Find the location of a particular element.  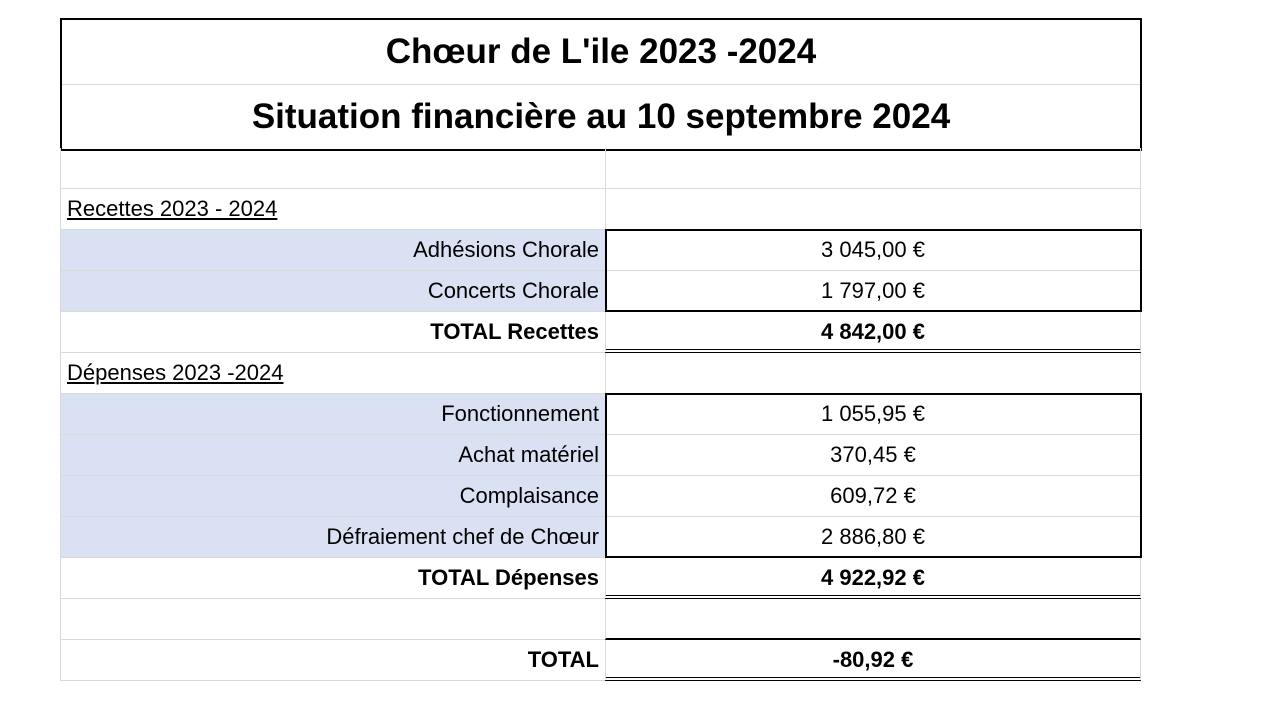

item-label: Fonctionnement is located at coordinates (520, 413).